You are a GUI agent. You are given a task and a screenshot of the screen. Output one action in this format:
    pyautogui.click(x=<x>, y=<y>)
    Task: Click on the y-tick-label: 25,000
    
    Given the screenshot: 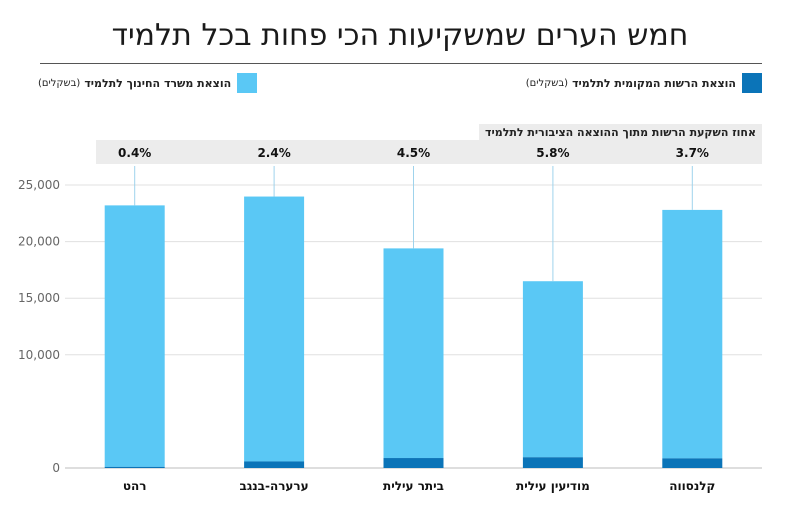 What is the action you would take?
    pyautogui.click(x=39, y=185)
    